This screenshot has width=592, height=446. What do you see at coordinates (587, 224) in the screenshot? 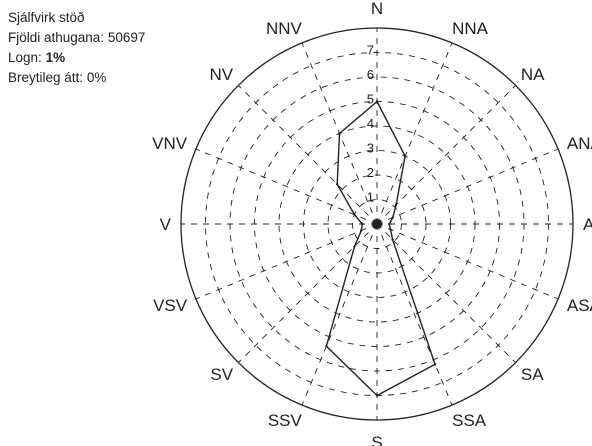
I see `direction-label-a: A` at bounding box center [587, 224].